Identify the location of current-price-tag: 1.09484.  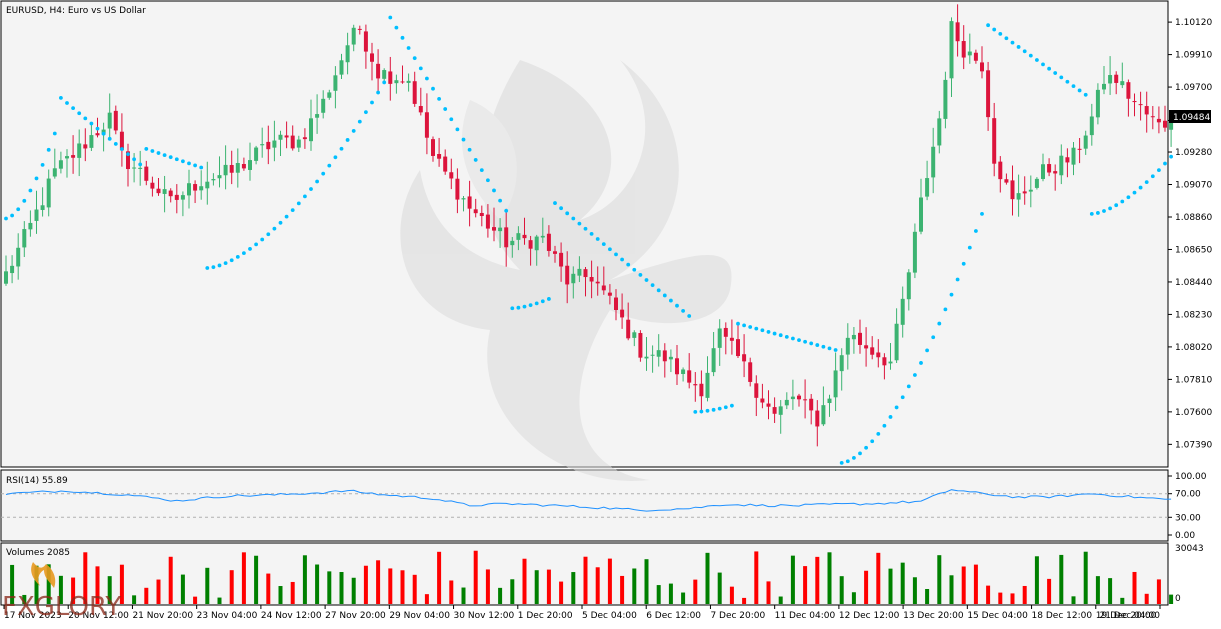
(1191, 118).